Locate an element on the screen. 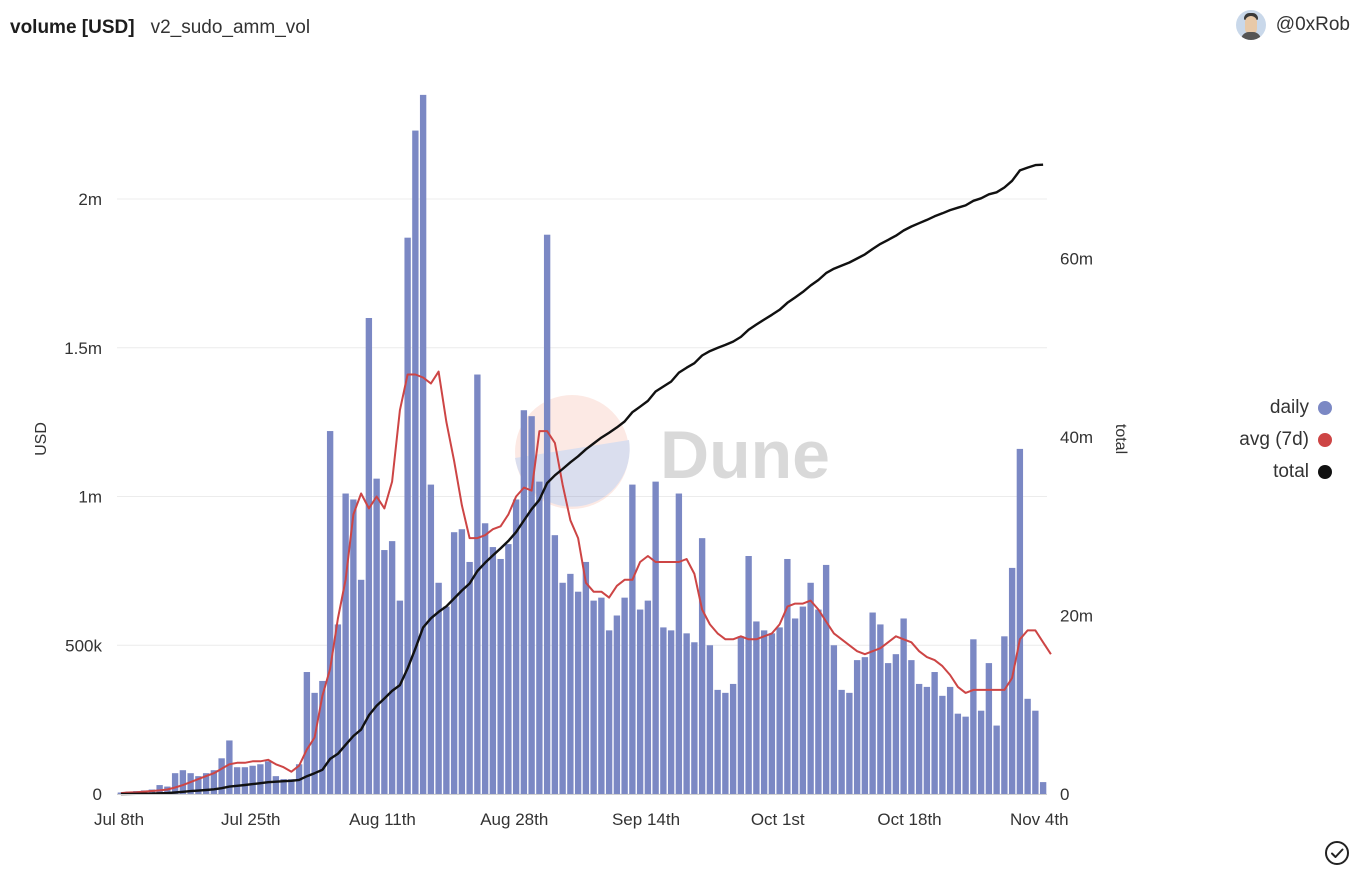 This screenshot has height=872, width=1362. username: @0xRob is located at coordinates (1312, 24).